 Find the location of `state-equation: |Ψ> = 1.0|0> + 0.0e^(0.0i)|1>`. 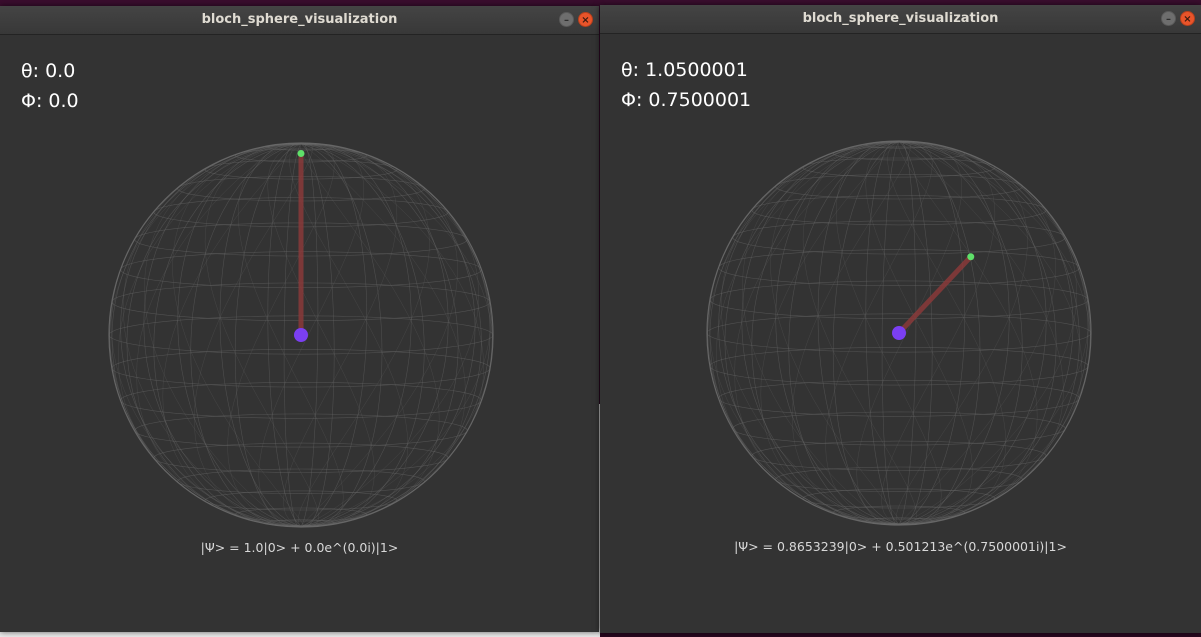

state-equation: |Ψ> = 1.0|0> + 0.0e^(0.0i)|1> is located at coordinates (299, 547).